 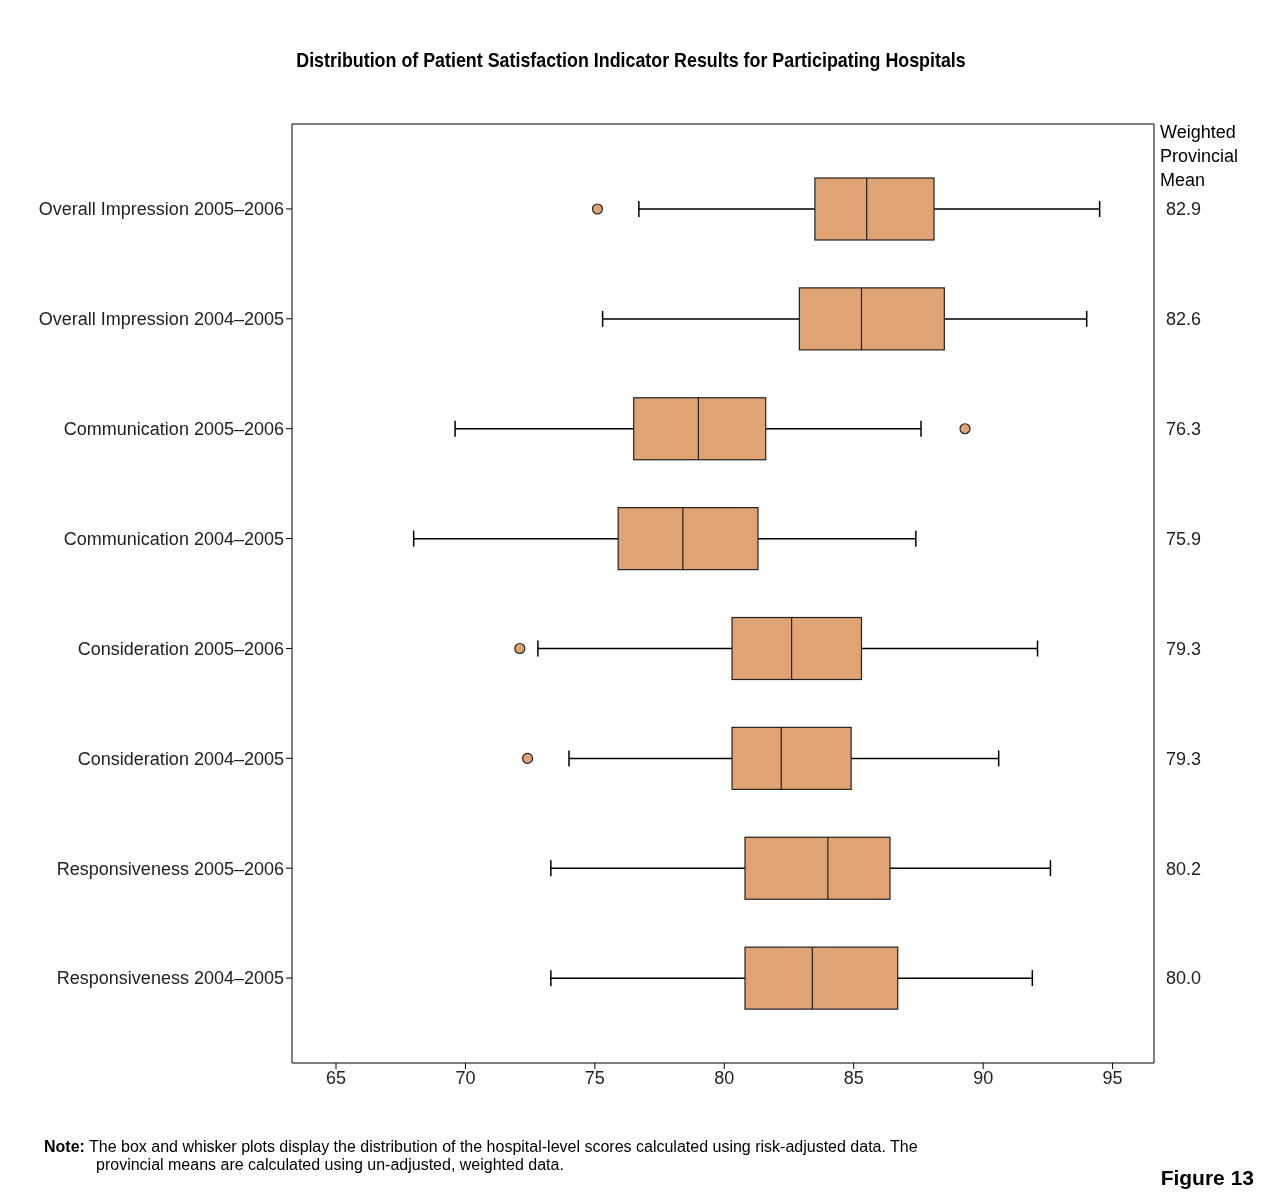 What do you see at coordinates (983, 1077) in the screenshot?
I see `x-tick-label: 90` at bounding box center [983, 1077].